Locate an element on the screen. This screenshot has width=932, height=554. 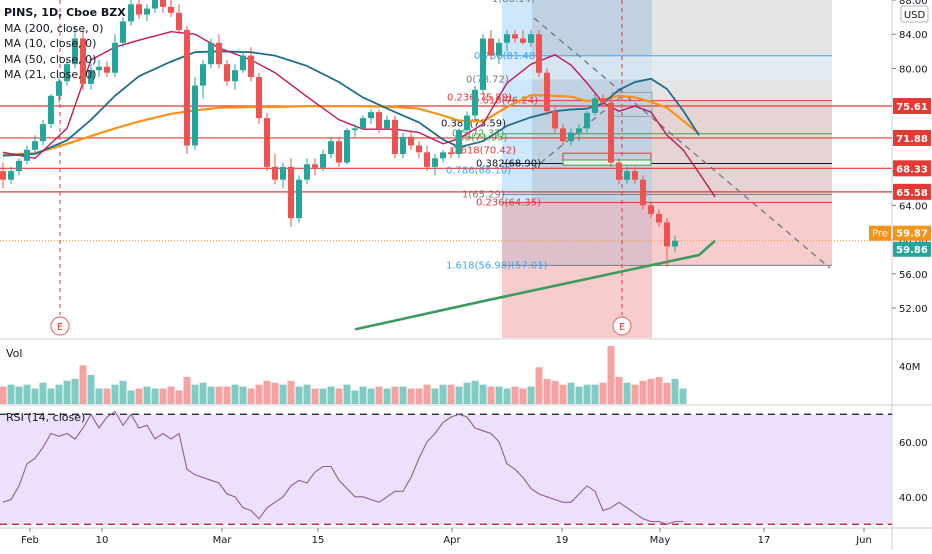
time-tick-label: 19 is located at coordinates (562, 540).